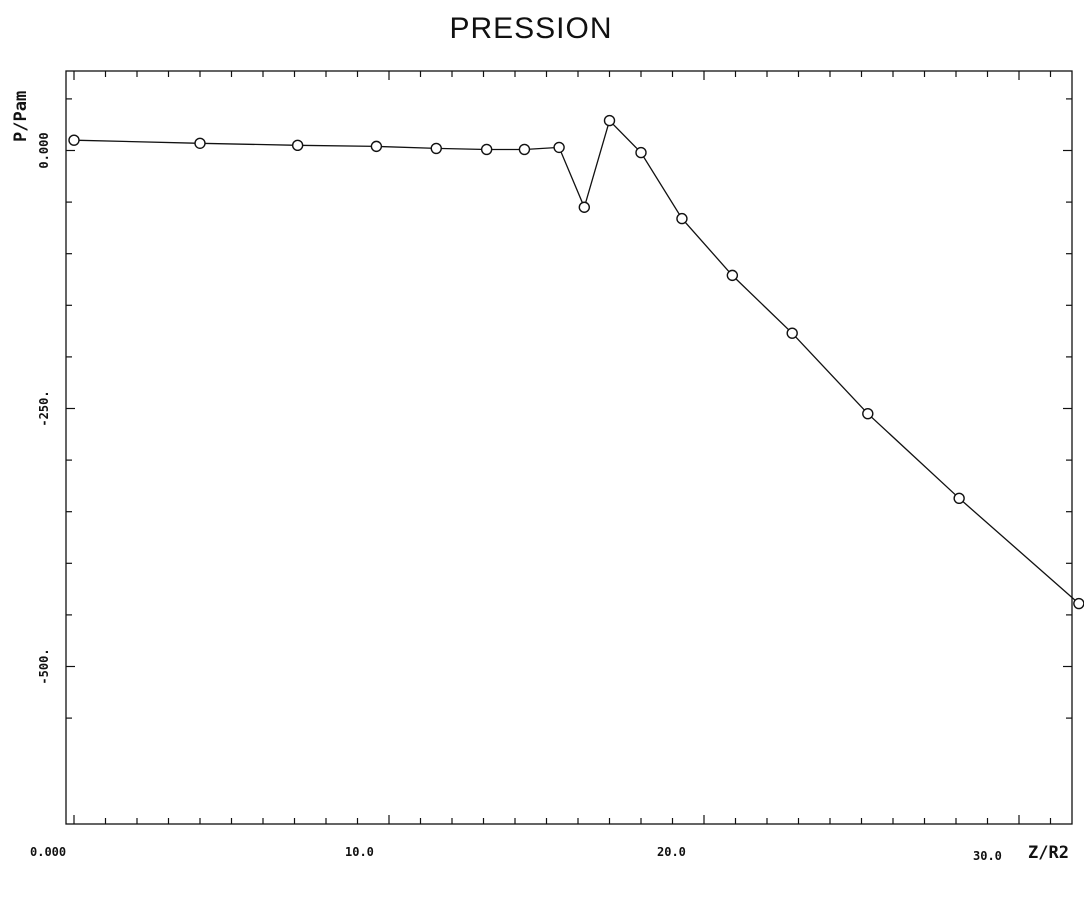 The image size is (1084, 898). What do you see at coordinates (530, 28) in the screenshot?
I see `chart-title: PRESSION` at bounding box center [530, 28].